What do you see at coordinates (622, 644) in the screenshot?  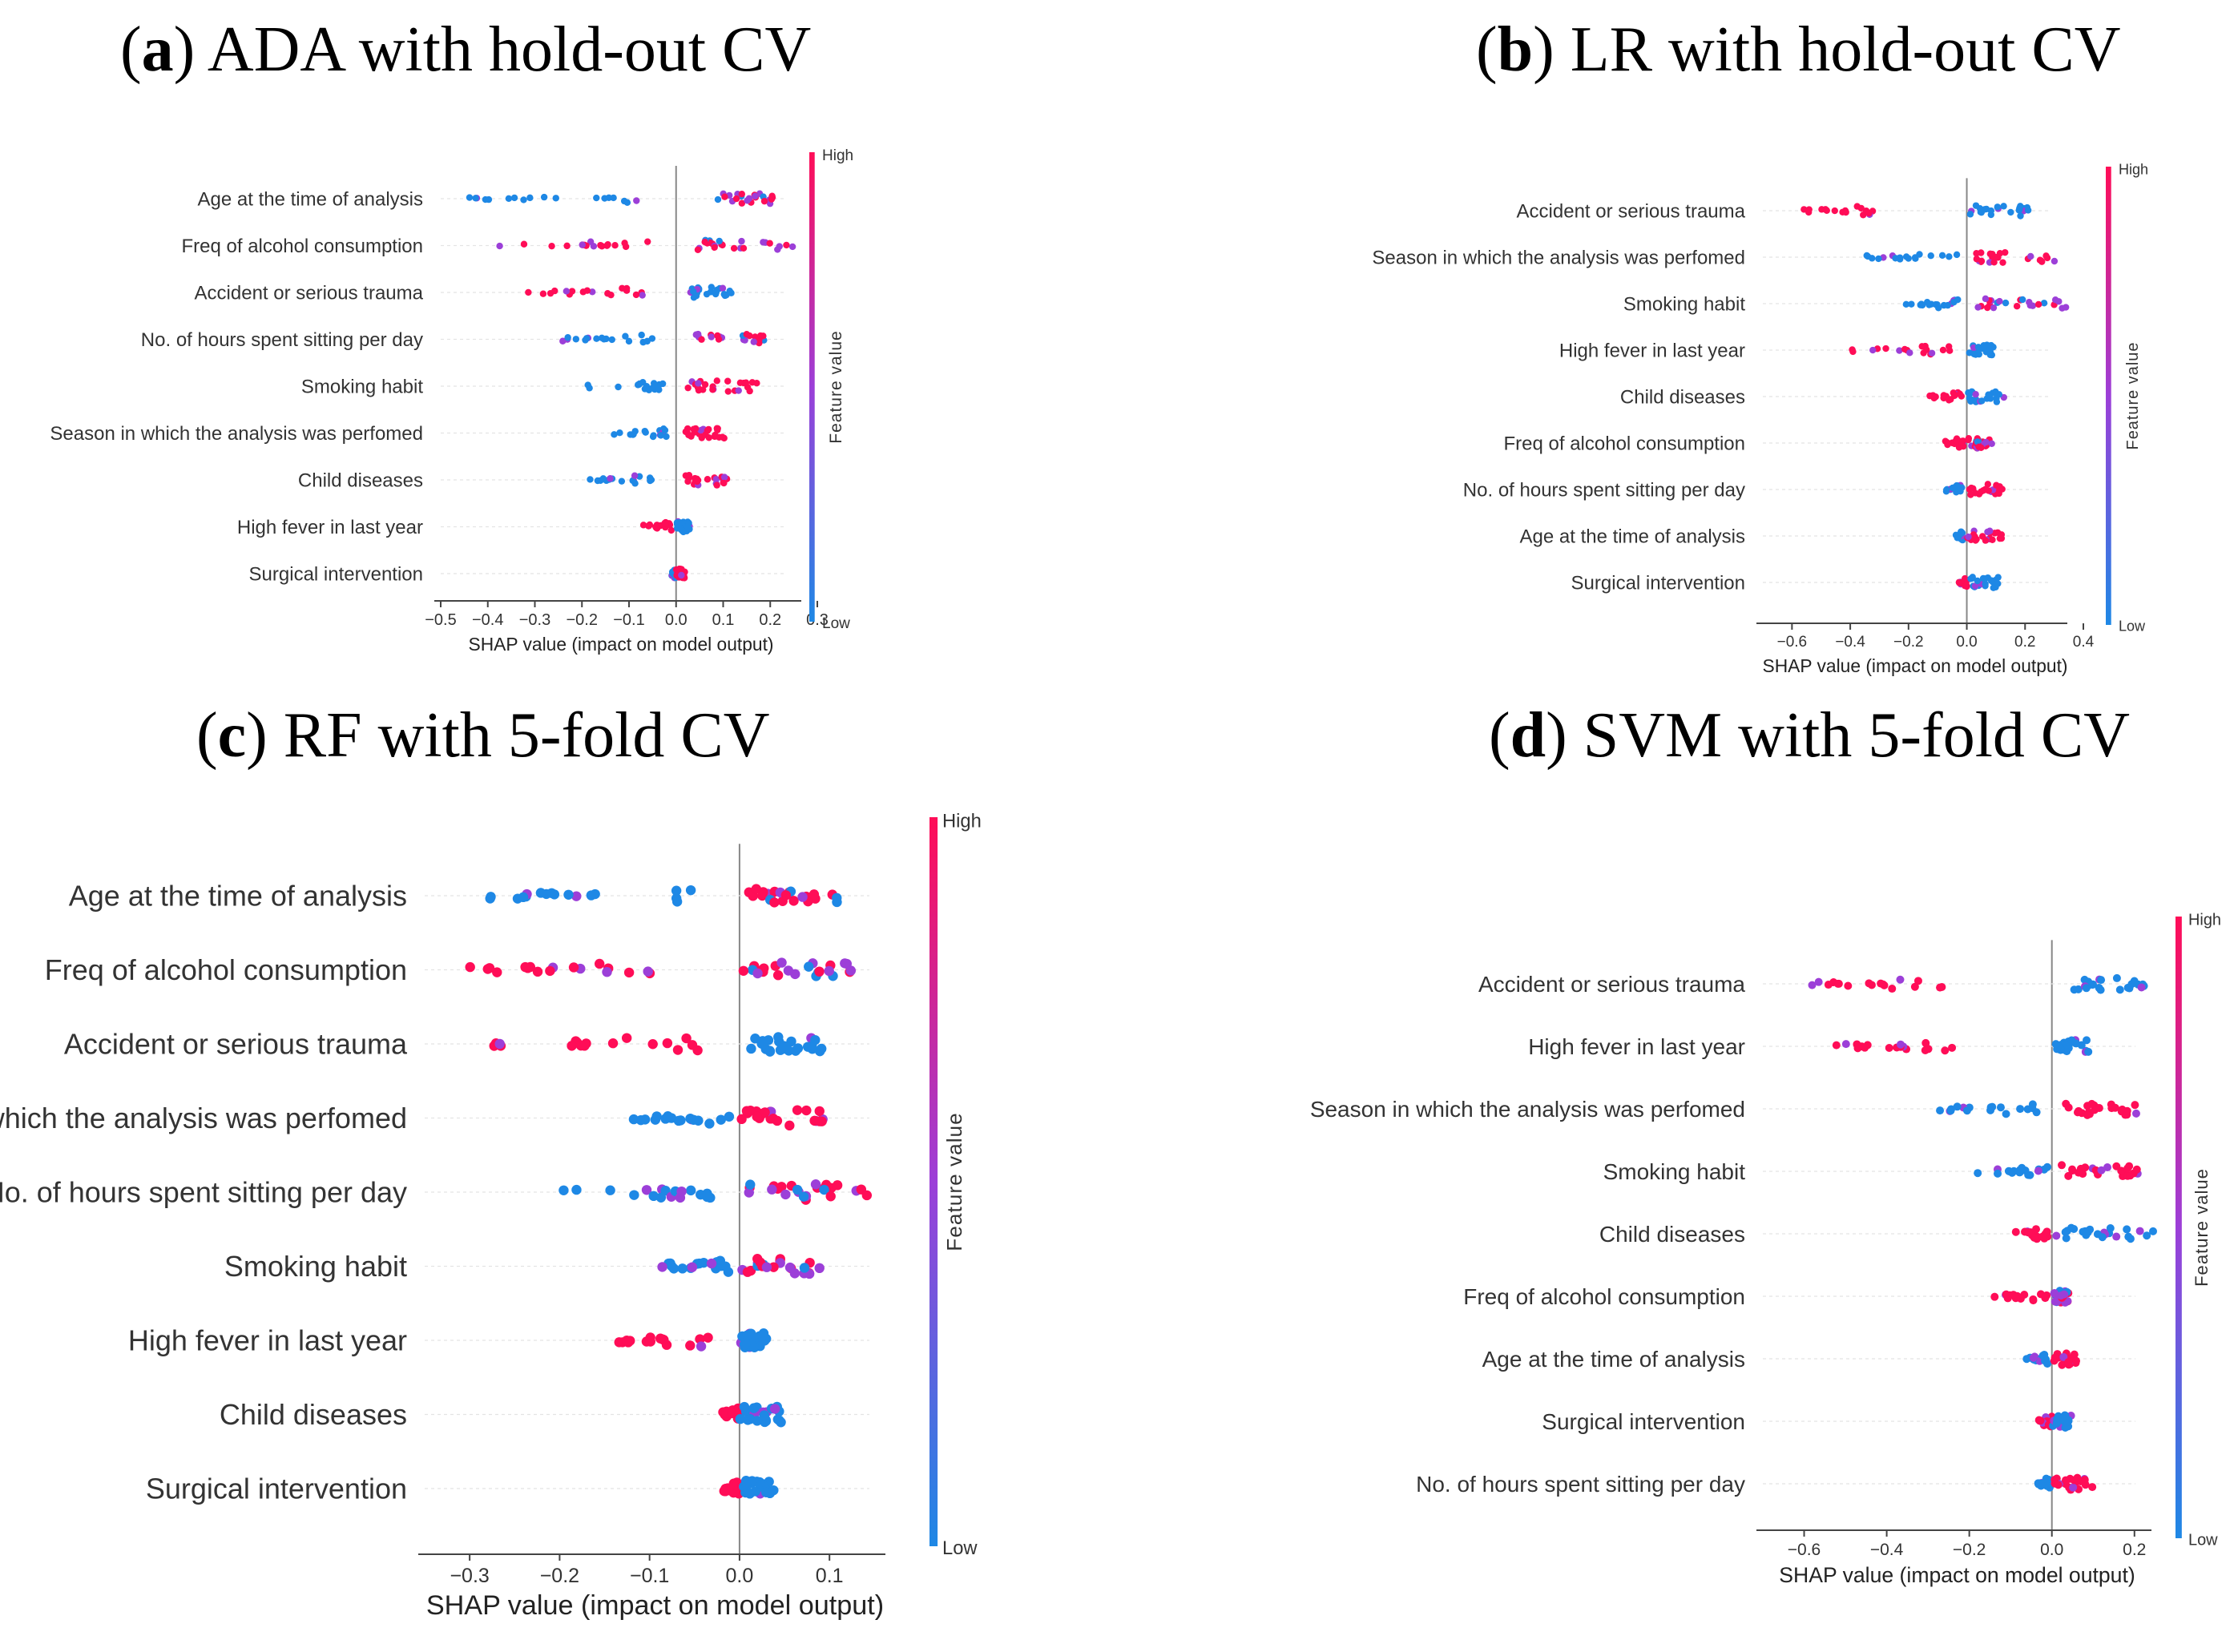 I see `x-axis-label: SHAP value (impact on model output)` at bounding box center [622, 644].